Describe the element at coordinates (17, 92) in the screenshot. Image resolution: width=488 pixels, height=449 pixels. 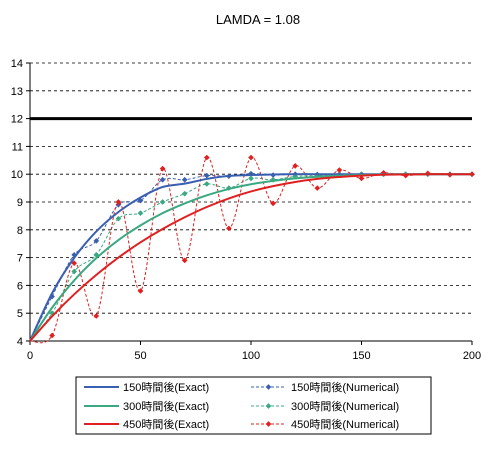
I see `y-tick-label-13: 13` at that location.